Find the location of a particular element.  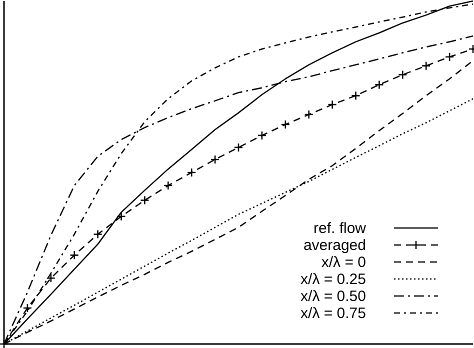

legend-label: x/λ = 0 is located at coordinates (343, 262).